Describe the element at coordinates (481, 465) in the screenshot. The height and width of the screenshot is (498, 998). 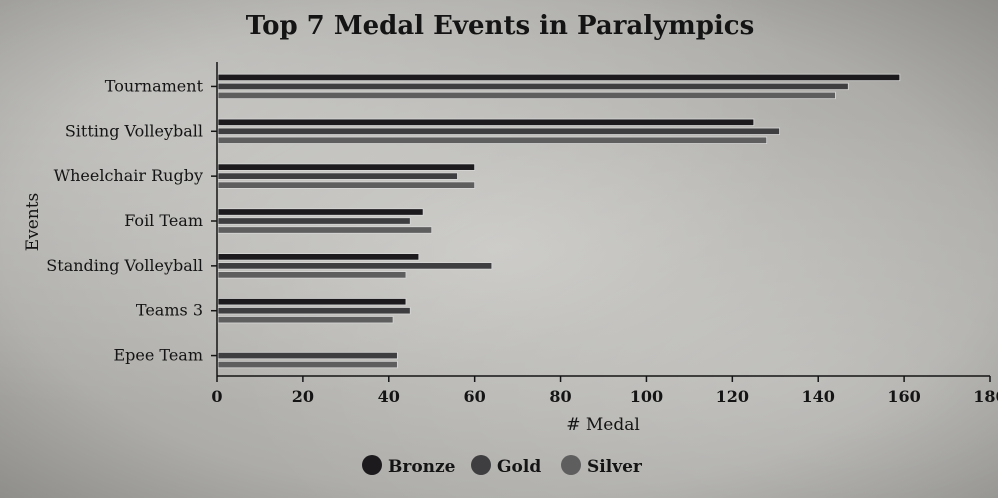
I see `legend-swatch-gold` at that location.